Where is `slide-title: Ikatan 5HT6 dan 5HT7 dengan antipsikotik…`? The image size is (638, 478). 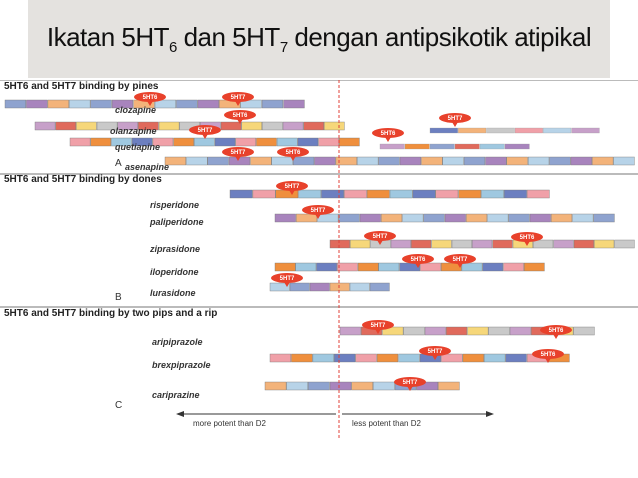 slide-title: Ikatan 5HT6 dan 5HT7 dengan antipsikotik… is located at coordinates (319, 39).